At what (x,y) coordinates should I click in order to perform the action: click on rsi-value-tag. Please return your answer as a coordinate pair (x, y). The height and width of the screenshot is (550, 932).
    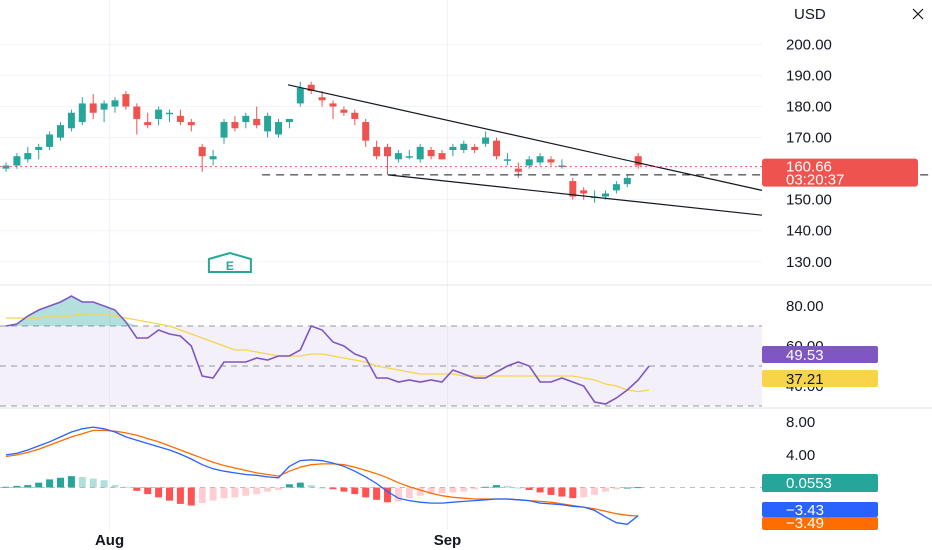
    Looking at the image, I should click on (820, 354).